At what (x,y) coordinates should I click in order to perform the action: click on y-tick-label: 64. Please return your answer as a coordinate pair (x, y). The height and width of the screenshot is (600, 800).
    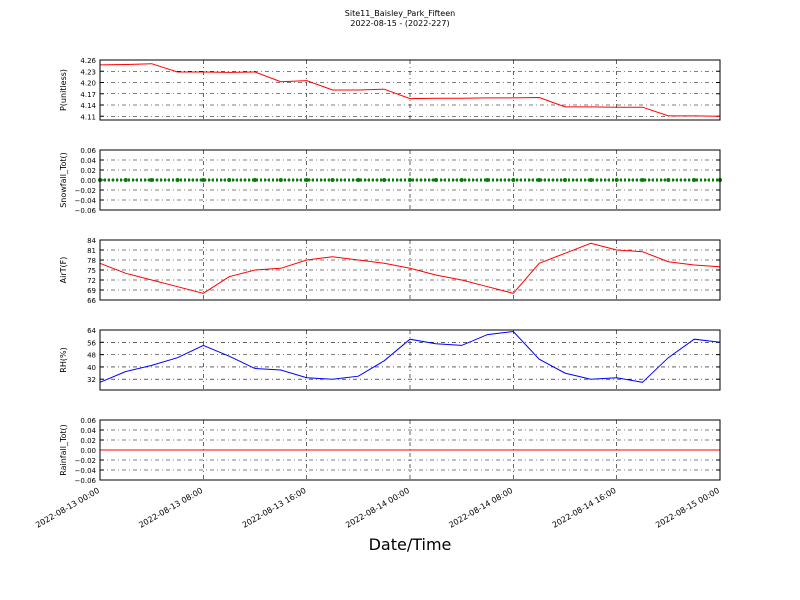
    Looking at the image, I should click on (91, 331).